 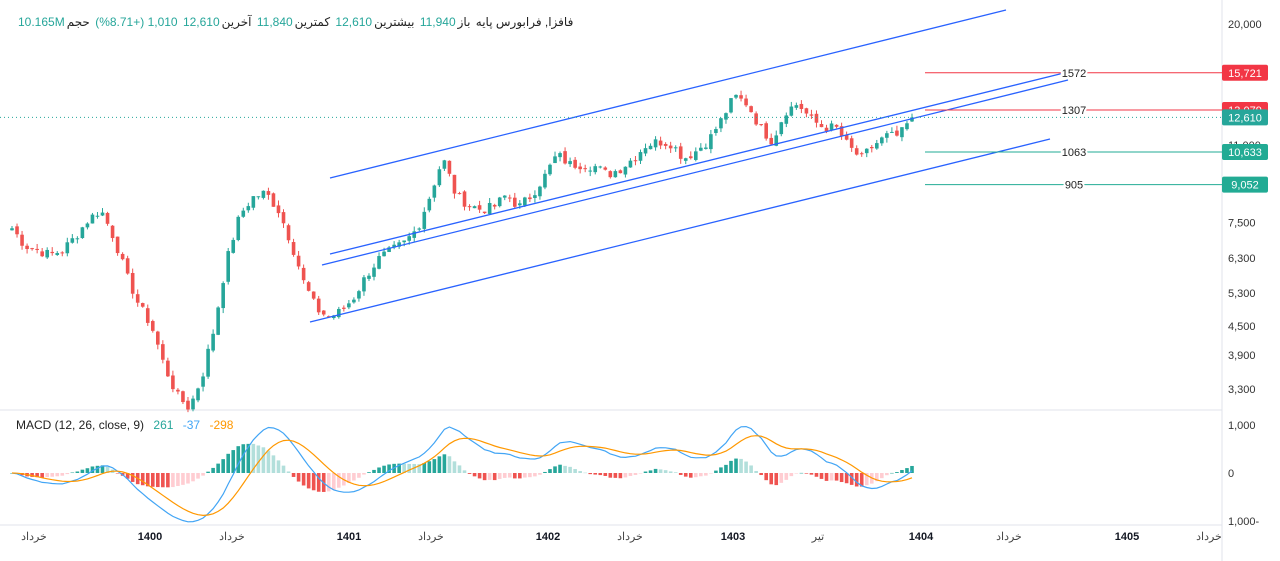 What do you see at coordinates (921, 537) in the screenshot?
I see `time-axis-tick: 1404` at bounding box center [921, 537].